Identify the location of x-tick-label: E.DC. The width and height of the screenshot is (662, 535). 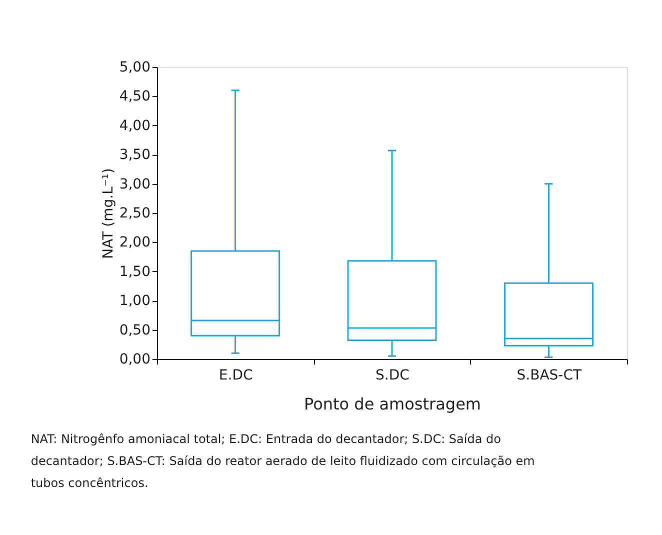
(235, 376).